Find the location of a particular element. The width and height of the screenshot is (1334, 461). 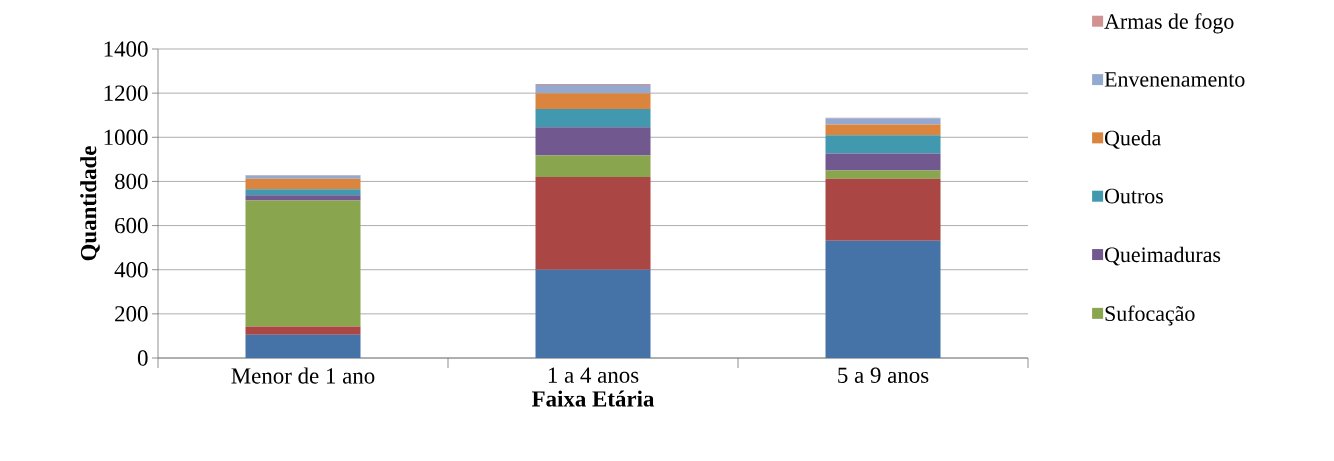

y-tick-label: 200 is located at coordinates (131, 314).